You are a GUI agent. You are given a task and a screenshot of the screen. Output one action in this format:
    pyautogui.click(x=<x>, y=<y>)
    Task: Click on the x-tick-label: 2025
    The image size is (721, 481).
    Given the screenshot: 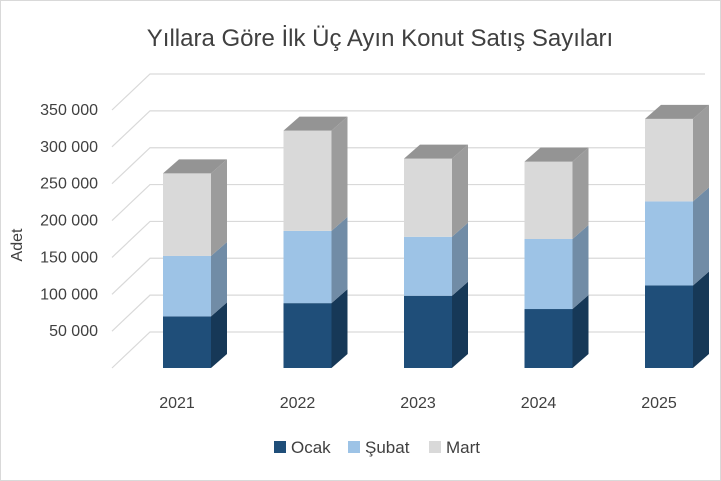 What is the action you would take?
    pyautogui.click(x=659, y=403)
    